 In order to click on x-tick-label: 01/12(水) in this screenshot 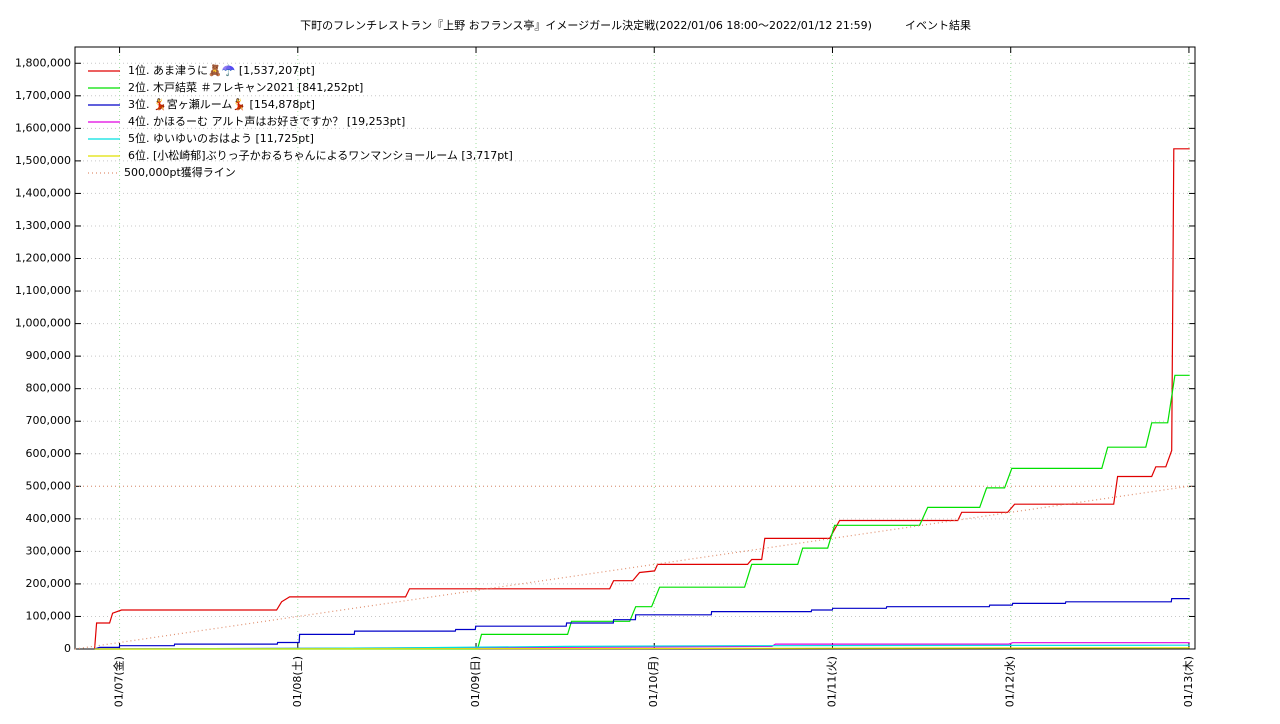, I will do `click(1010, 681)`.